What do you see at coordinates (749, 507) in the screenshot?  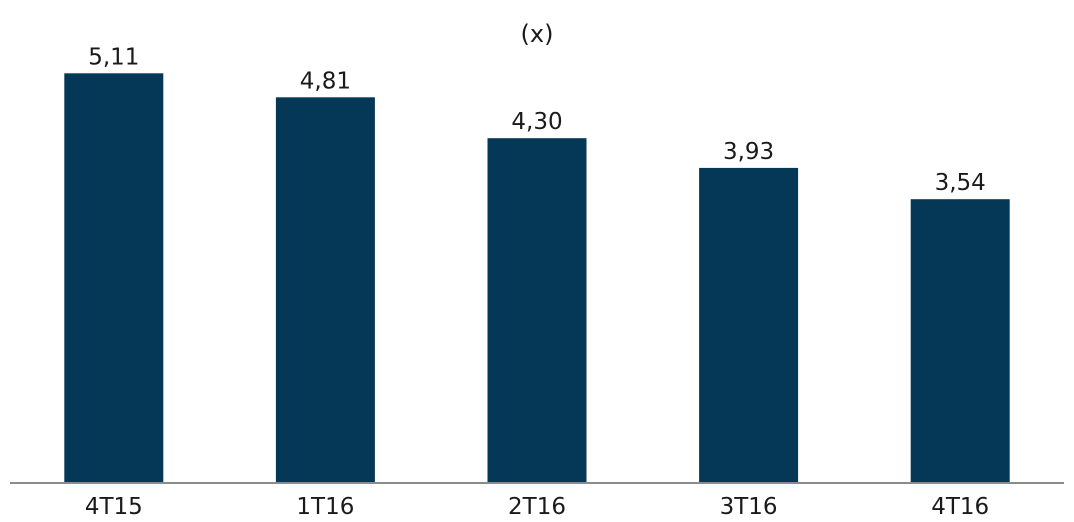 I see `x-tick-label-3T16: 3T16` at bounding box center [749, 507].